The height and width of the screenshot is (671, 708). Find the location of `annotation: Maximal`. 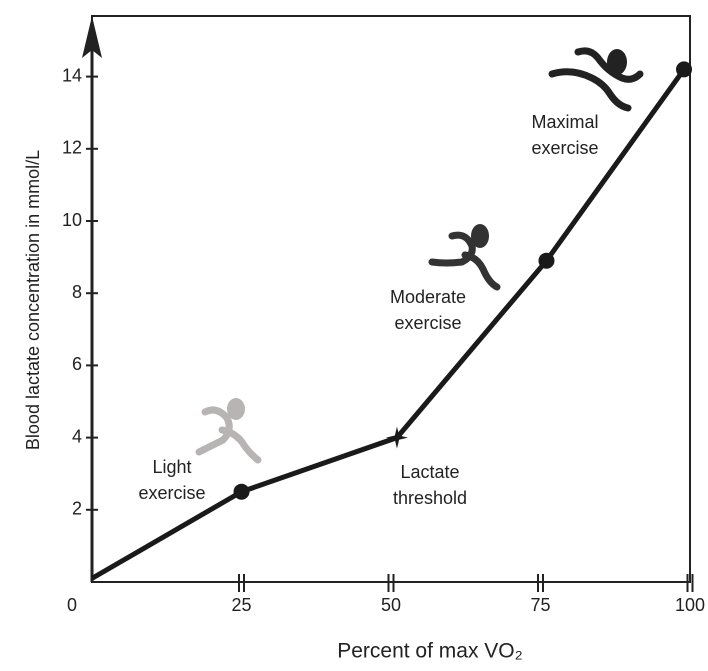

annotation: Maximal is located at coordinates (564, 122).